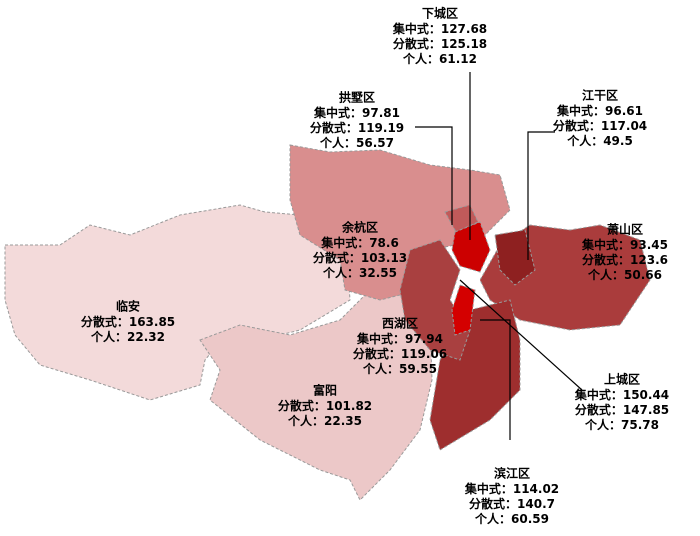 This screenshot has width=700, height=536. I want to click on metric-value: 140.7, so click(536, 504).